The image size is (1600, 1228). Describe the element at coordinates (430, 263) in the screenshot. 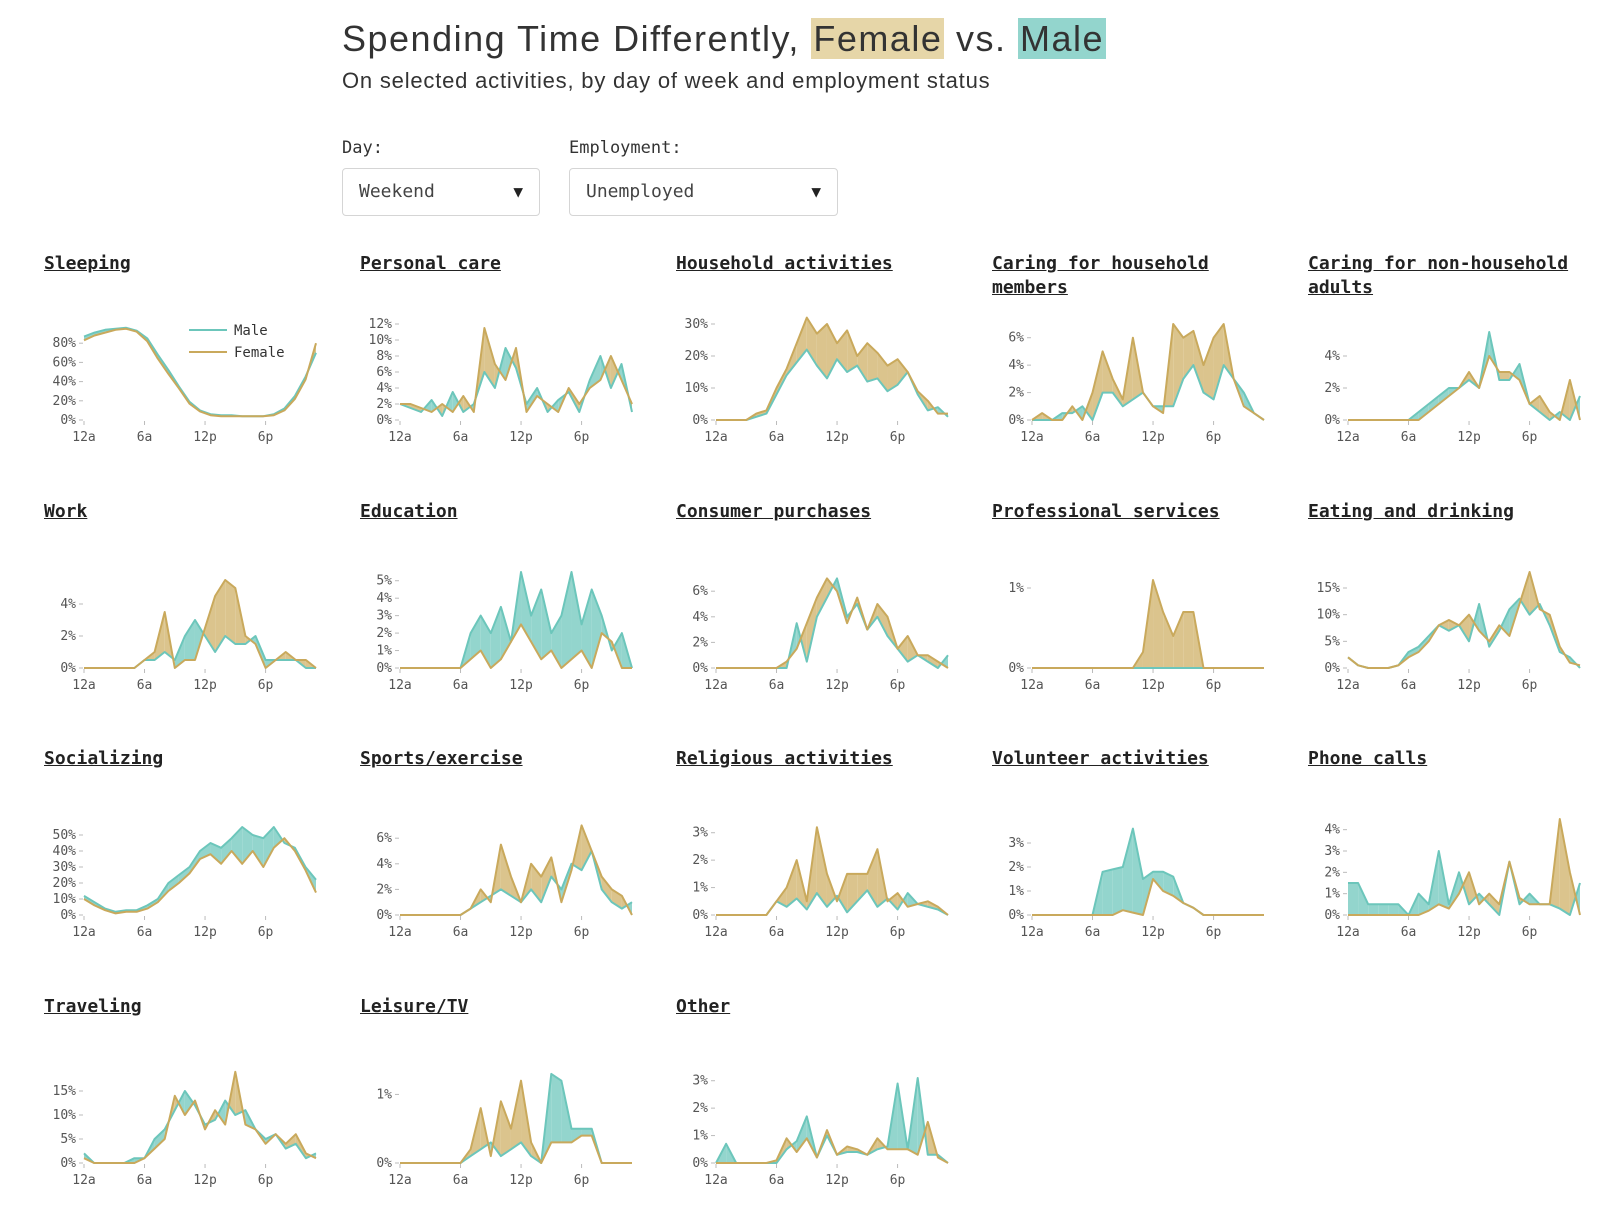

I see `chart-title-personal-care: Personal care` at that location.